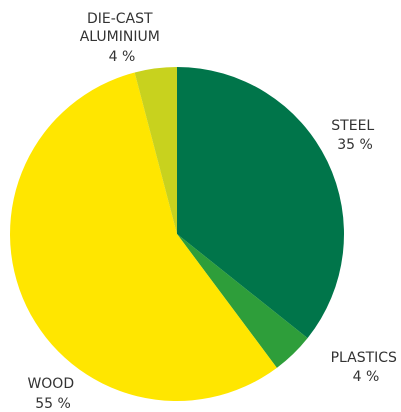  I want to click on pie-slice-plastics, so click(242, 301).